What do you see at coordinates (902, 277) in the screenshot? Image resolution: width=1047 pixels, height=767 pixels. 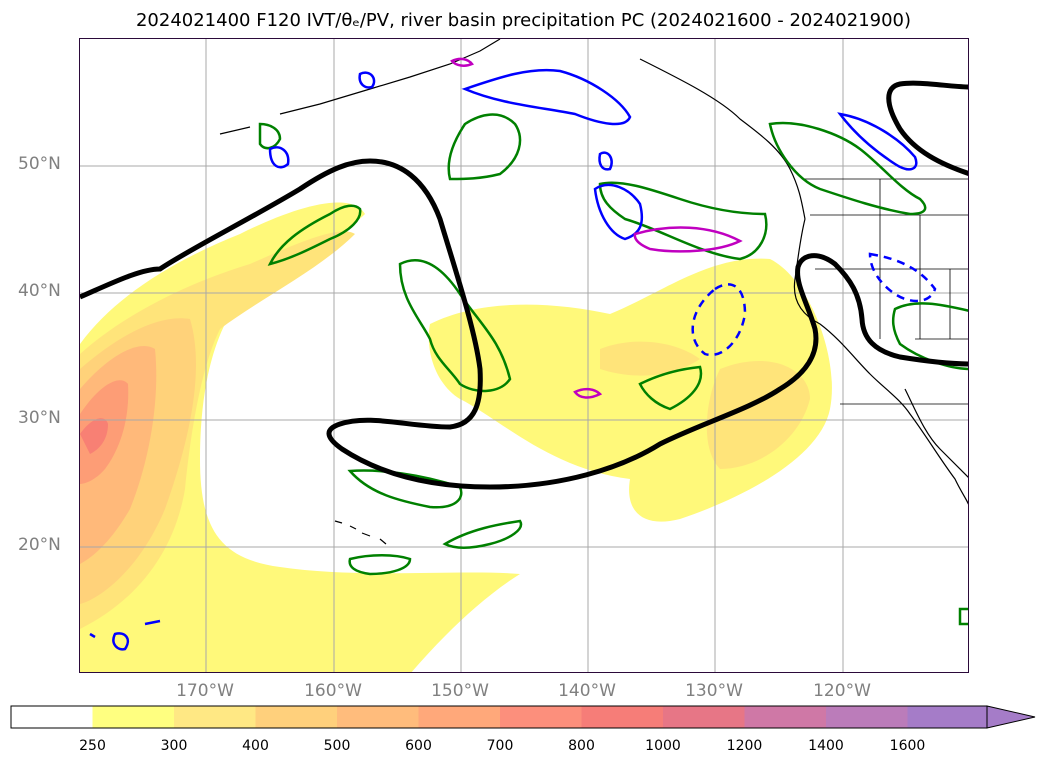 I see `pv-contour-dashed` at bounding box center [902, 277].